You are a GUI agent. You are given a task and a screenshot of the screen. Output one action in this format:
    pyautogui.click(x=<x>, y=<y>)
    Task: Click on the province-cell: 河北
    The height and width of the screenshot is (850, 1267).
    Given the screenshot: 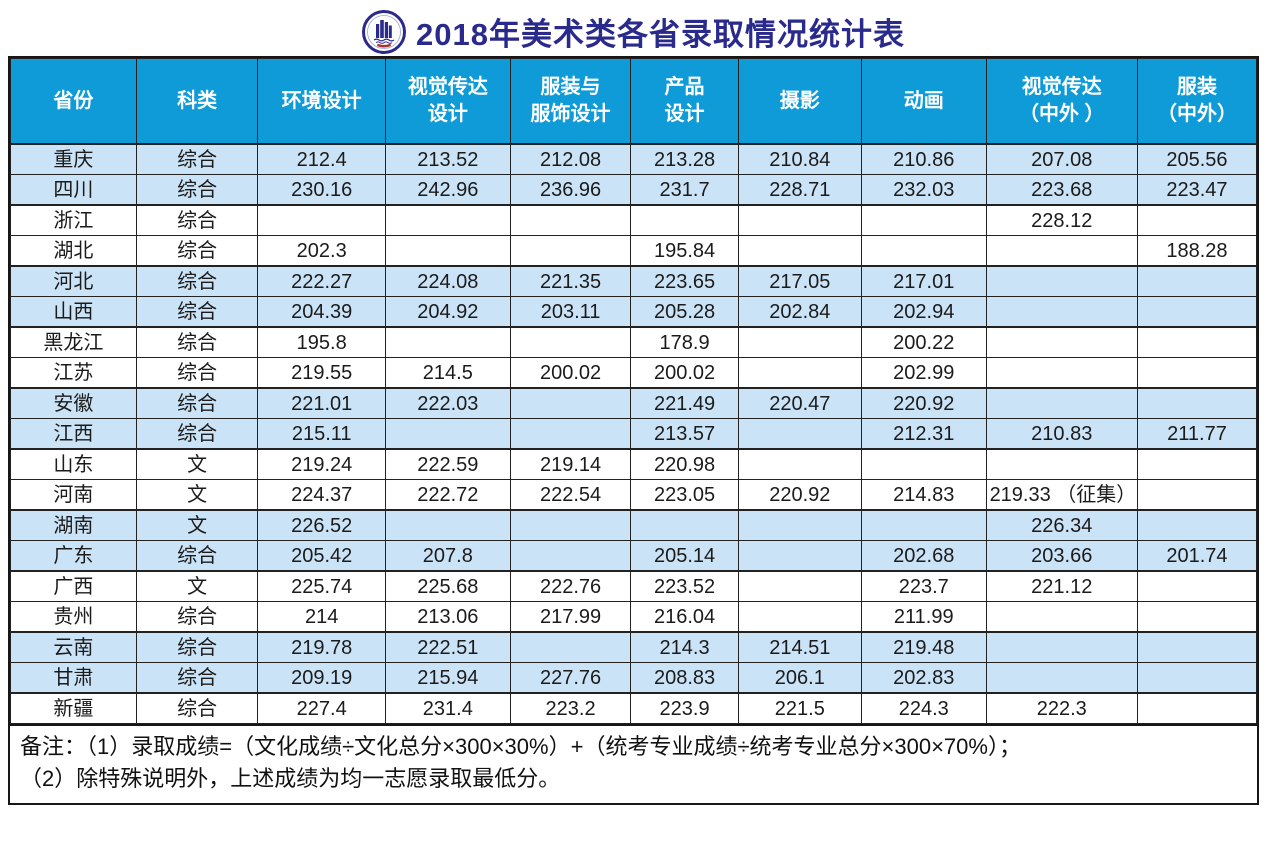 What is the action you would take?
    pyautogui.click(x=73, y=281)
    